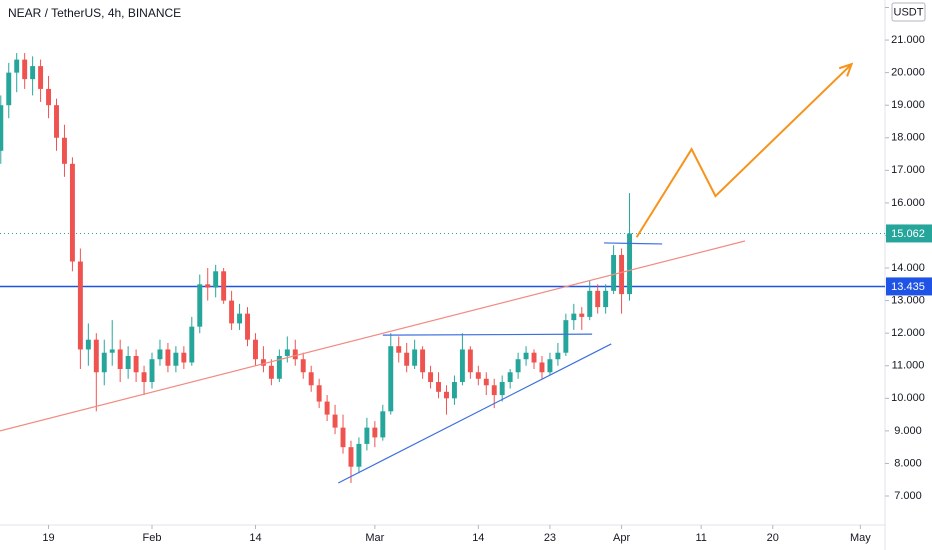 This screenshot has height=550, width=932. Describe the element at coordinates (908, 398) in the screenshot. I see `y-tick-label: 10.000` at that location.